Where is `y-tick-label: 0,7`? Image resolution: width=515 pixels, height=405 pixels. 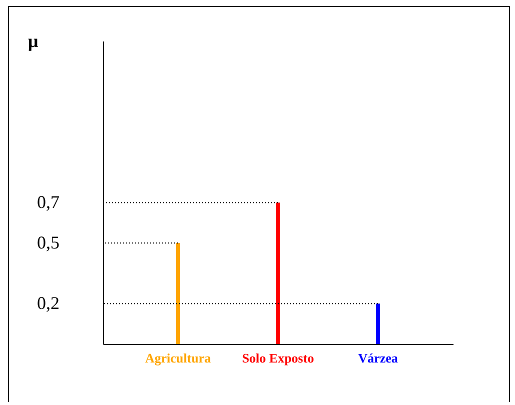 y-tick-label: 0,7 is located at coordinates (48, 202).